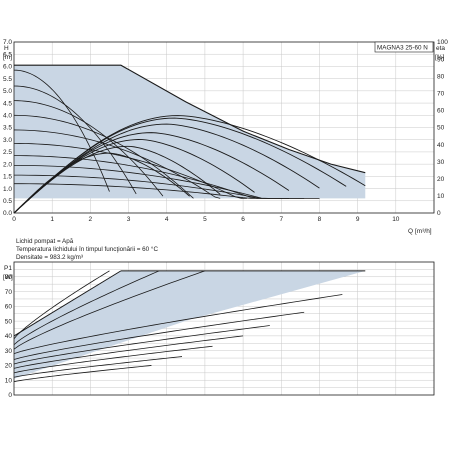  Describe the element at coordinates (243, 219) in the screenshot. I see `flow-x-tick-label: 6` at that location.